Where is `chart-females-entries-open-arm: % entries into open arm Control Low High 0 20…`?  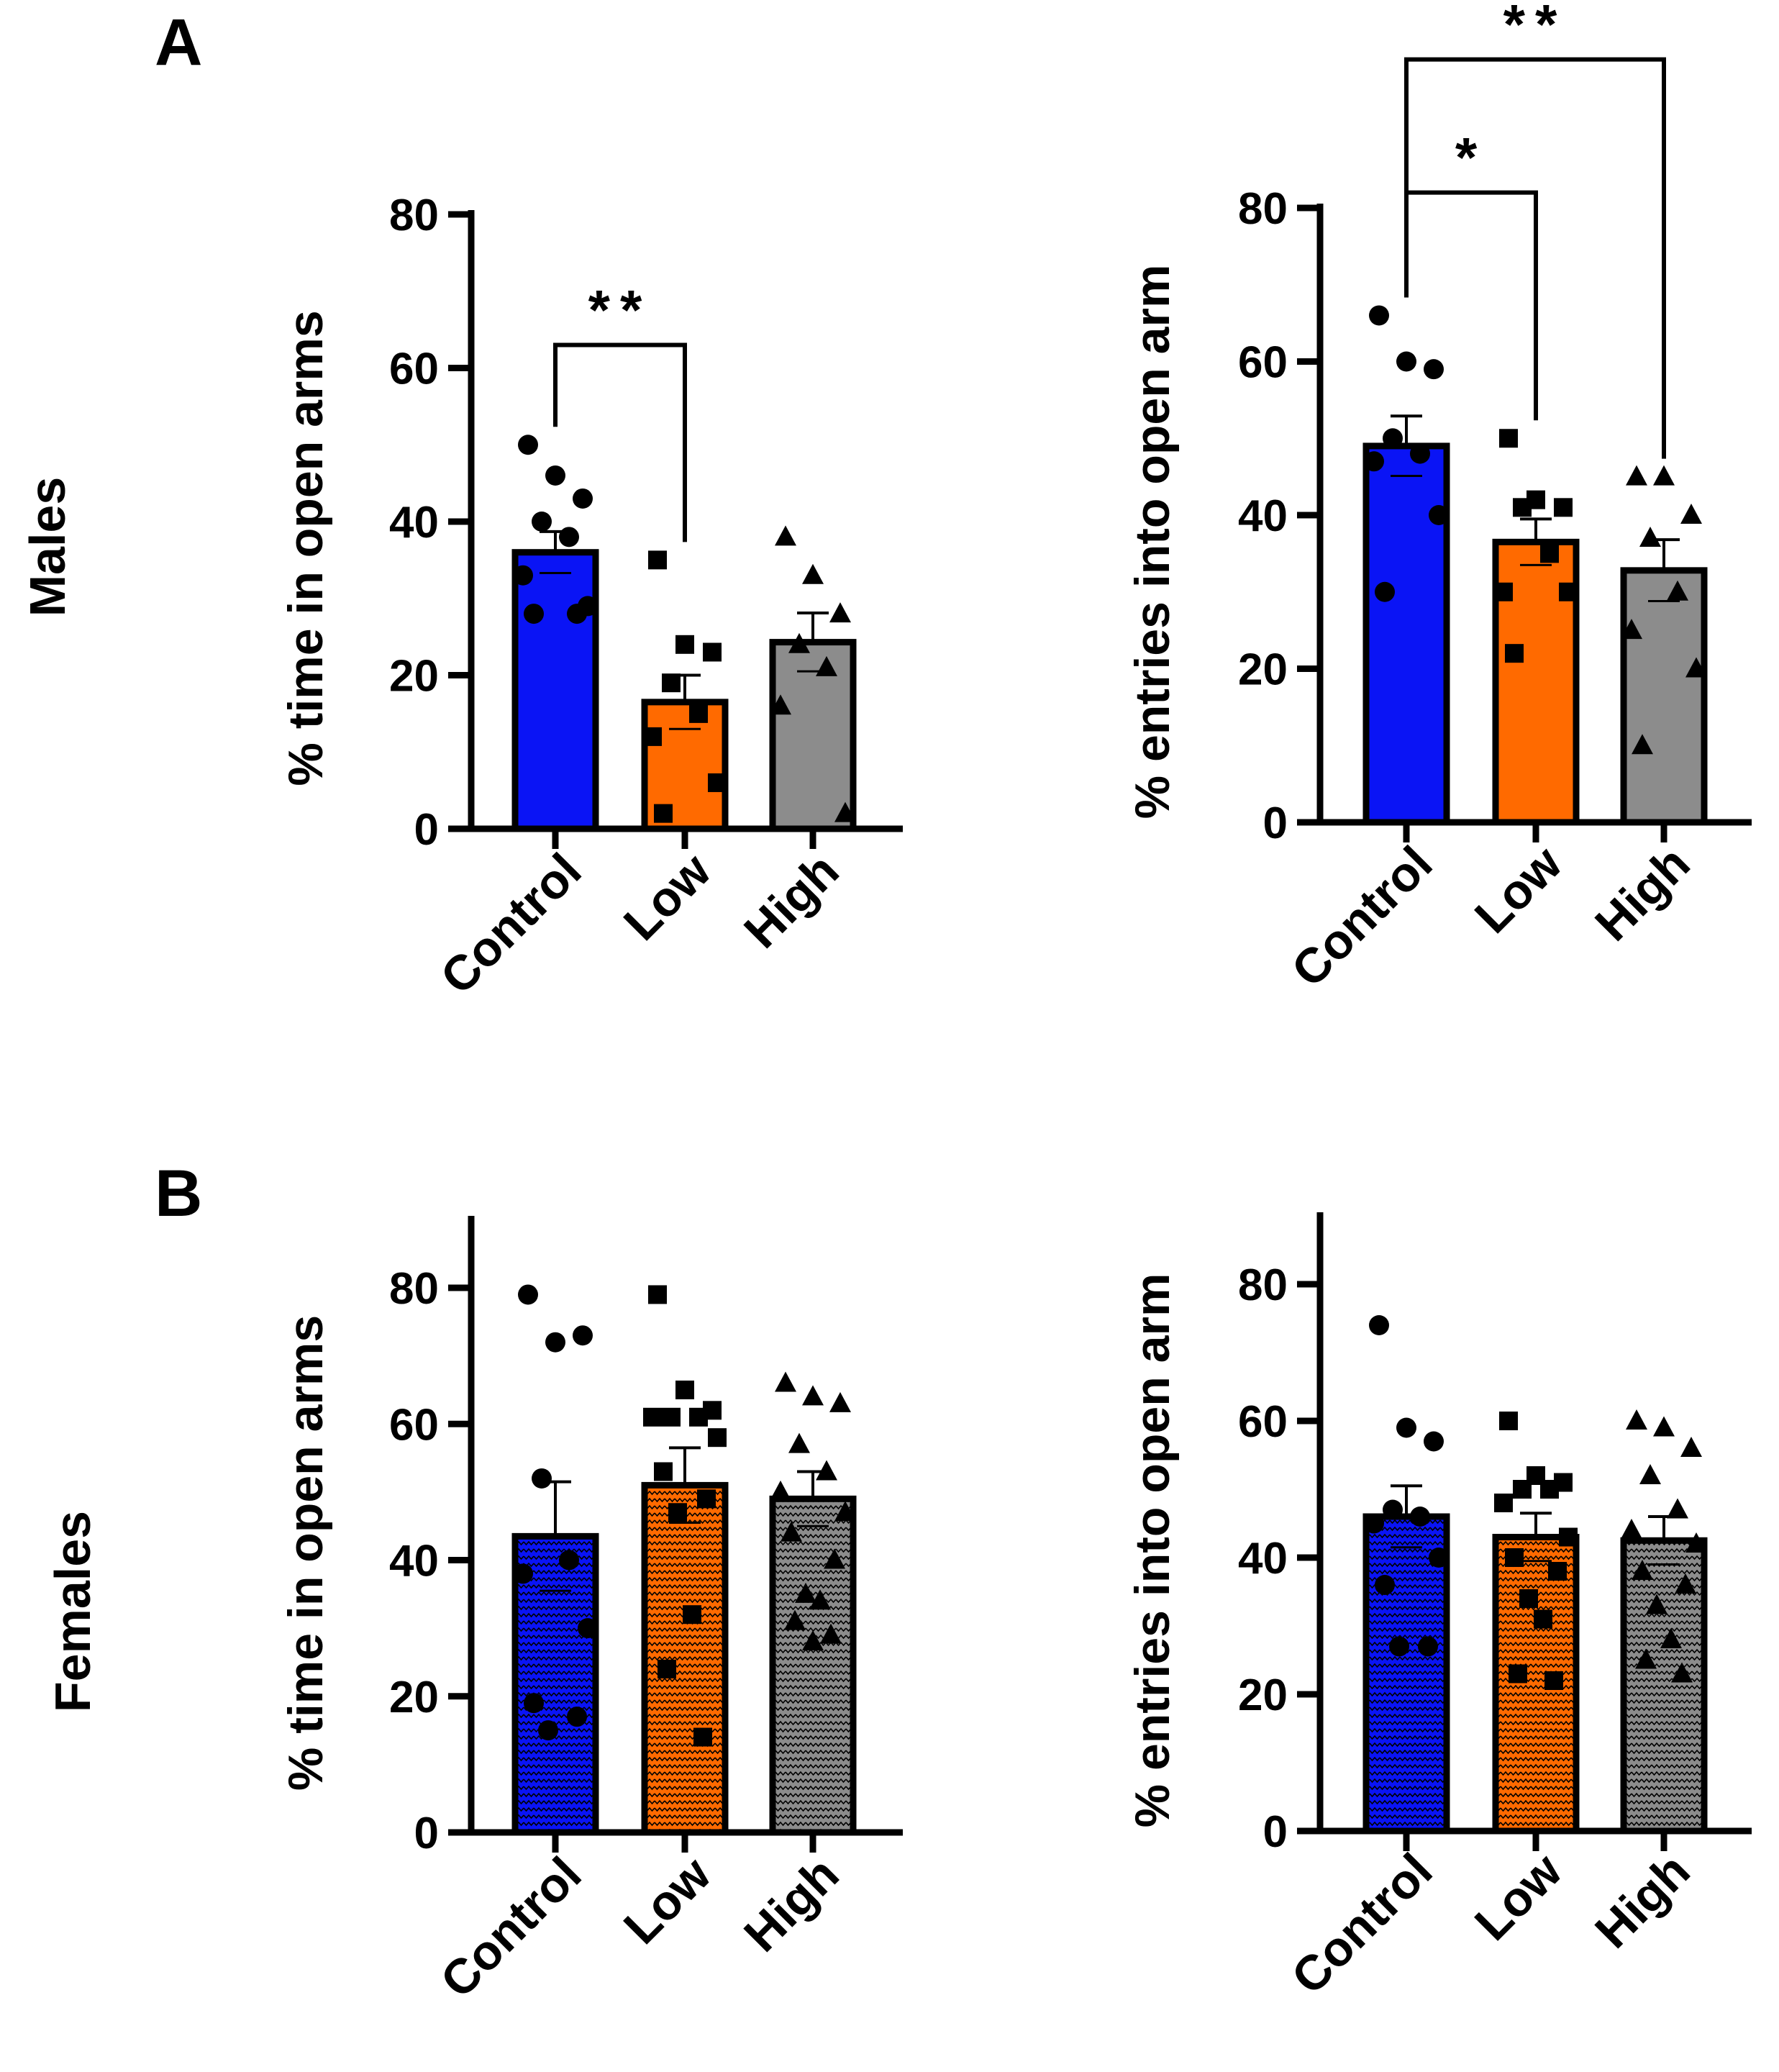 chart-females-entries-open-arm: % entries into open arm Control Low High 0 20… is located at coordinates (1439, 1608).